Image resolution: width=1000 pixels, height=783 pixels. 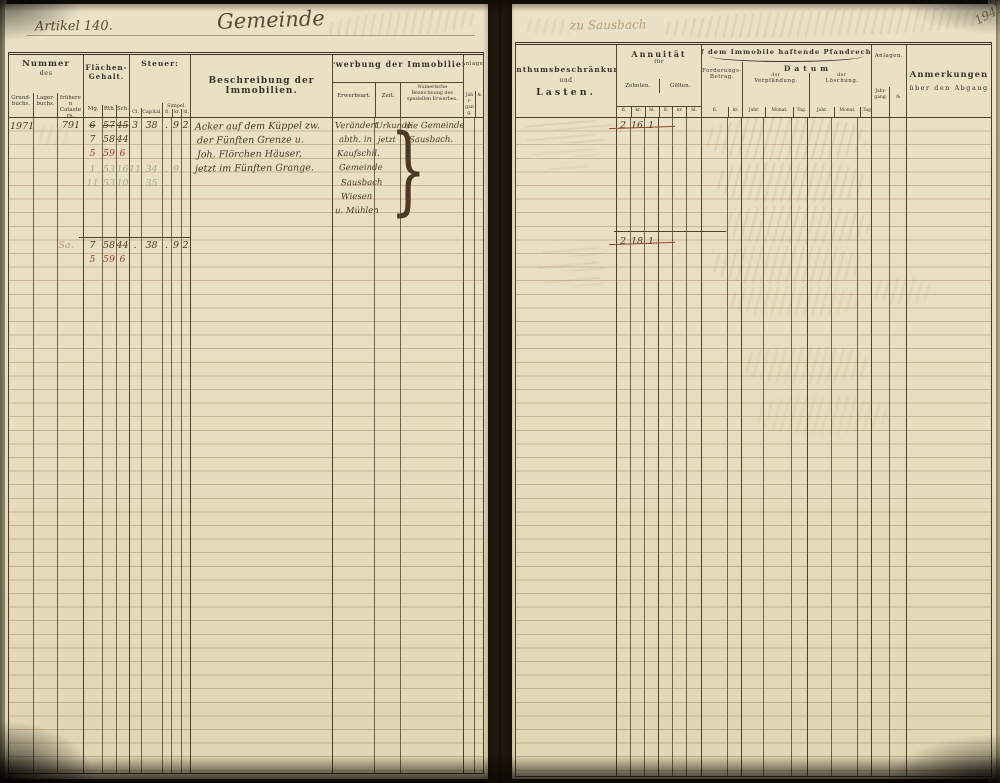 What do you see at coordinates (949, 88) in the screenshot?
I see `col-anmerkungen-l2: über den Abgang` at bounding box center [949, 88].